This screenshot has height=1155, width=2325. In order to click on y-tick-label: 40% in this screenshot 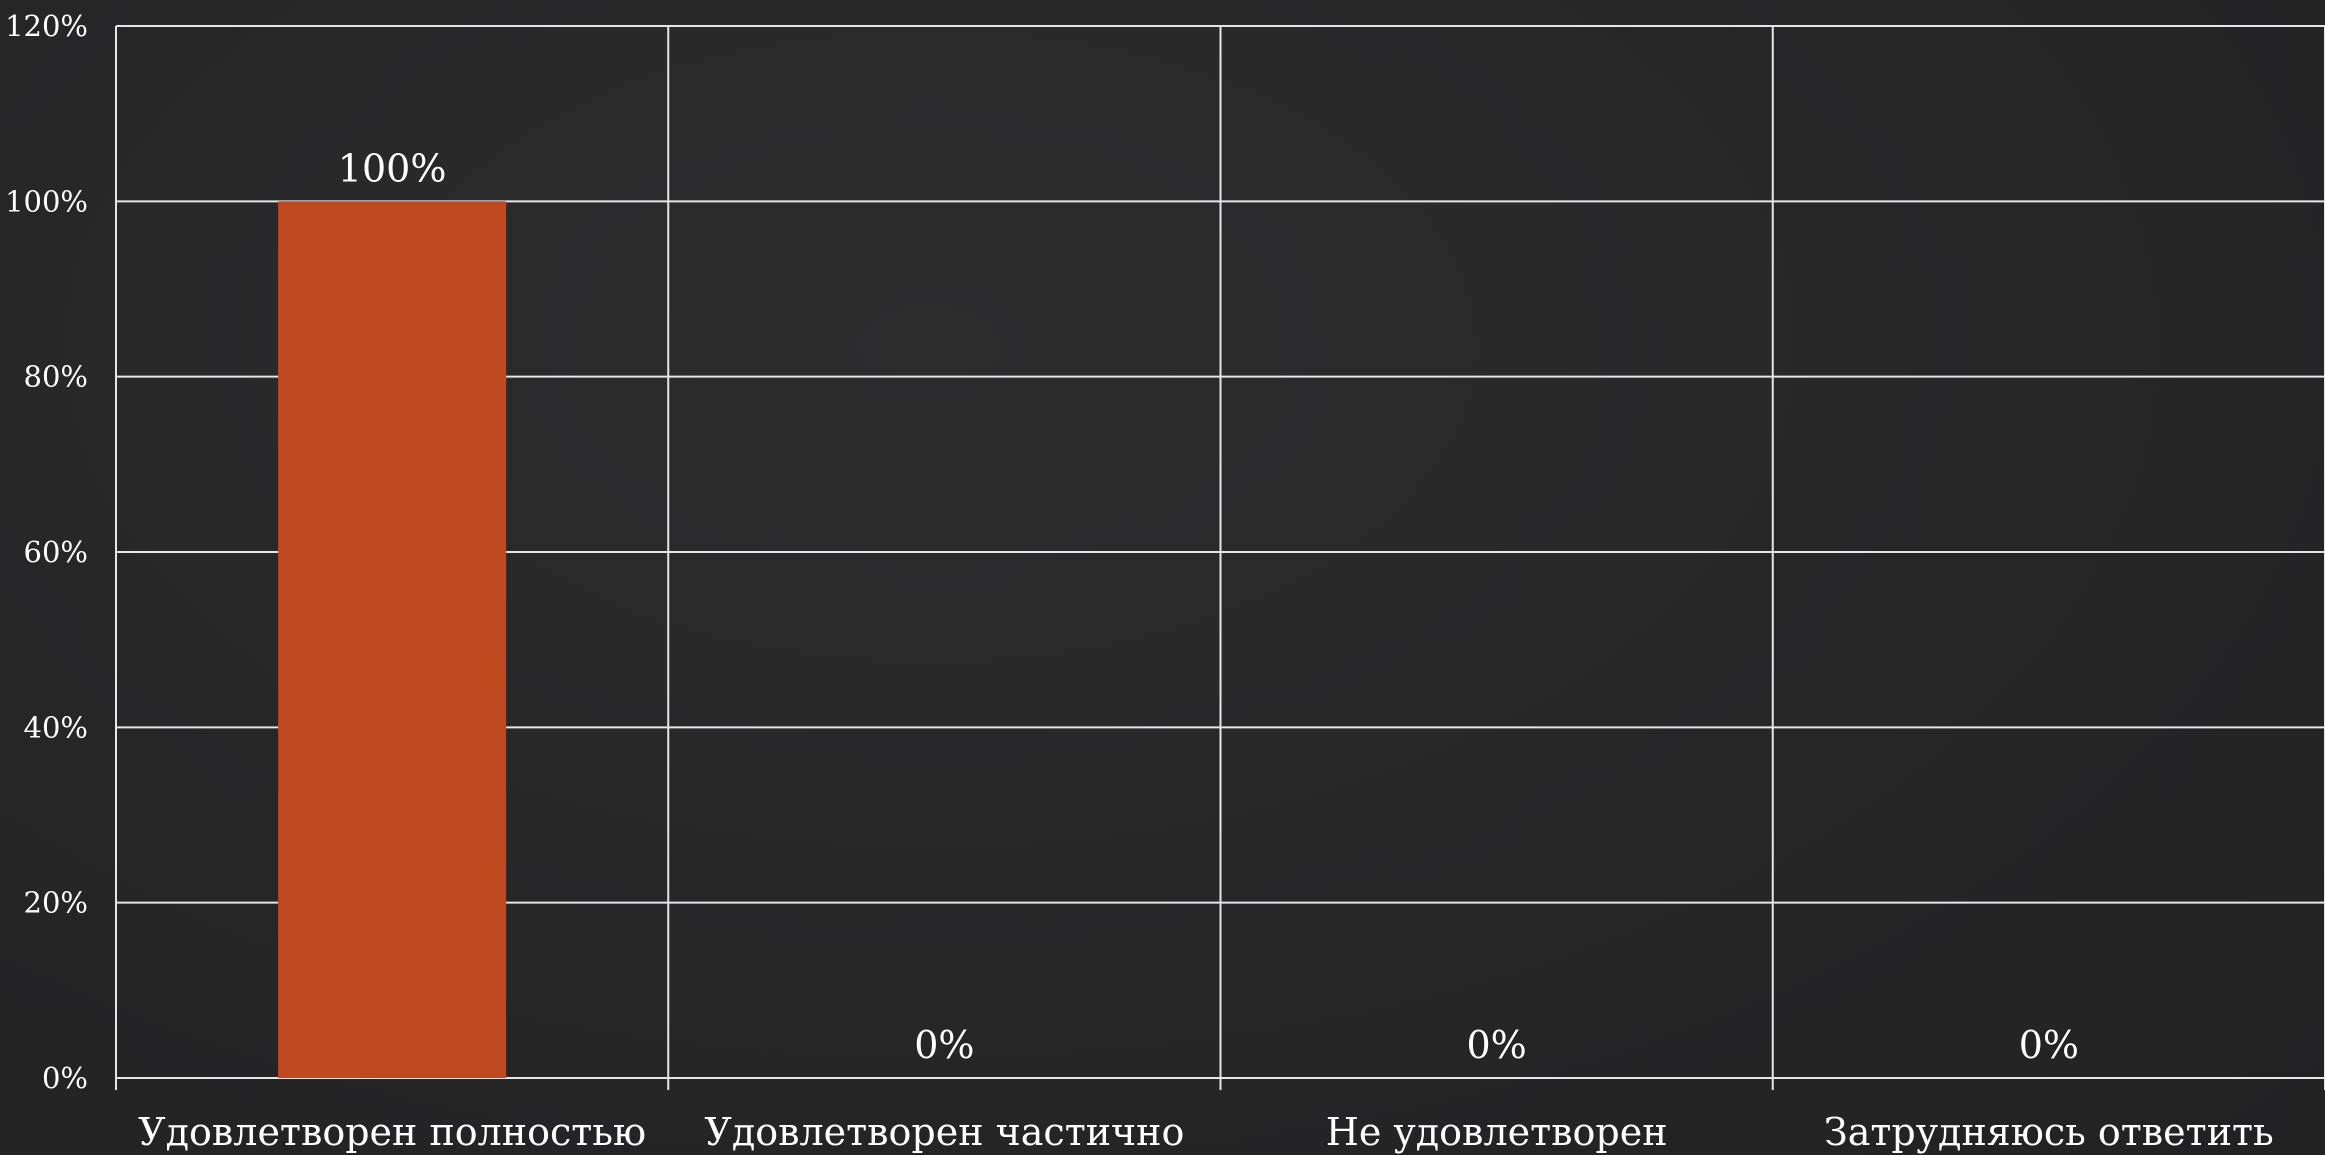, I will do `click(56, 727)`.